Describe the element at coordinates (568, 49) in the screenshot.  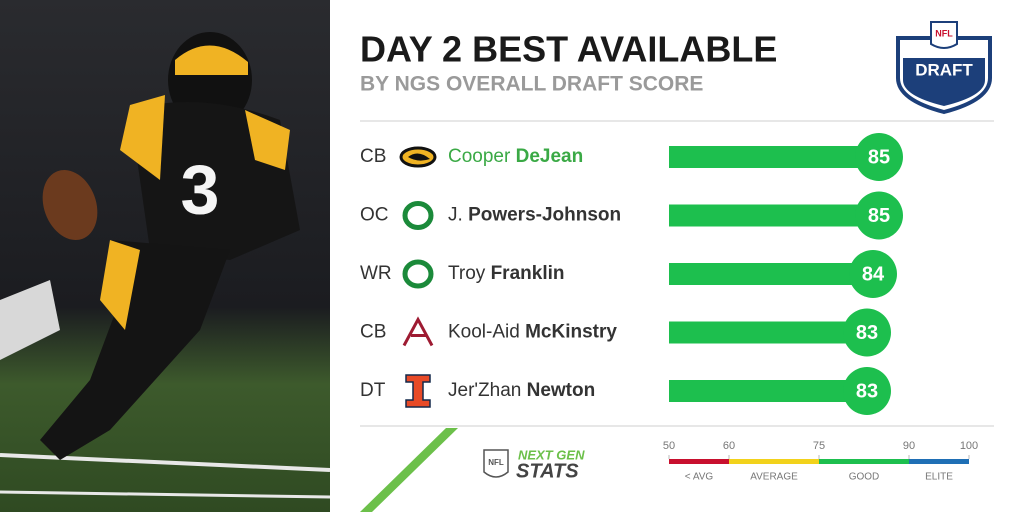
I see `title: DAY 2 BEST AVAILABLE` at that location.